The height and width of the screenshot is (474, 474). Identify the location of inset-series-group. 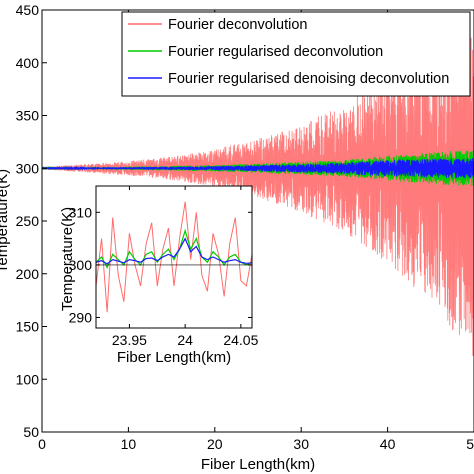
(174, 257).